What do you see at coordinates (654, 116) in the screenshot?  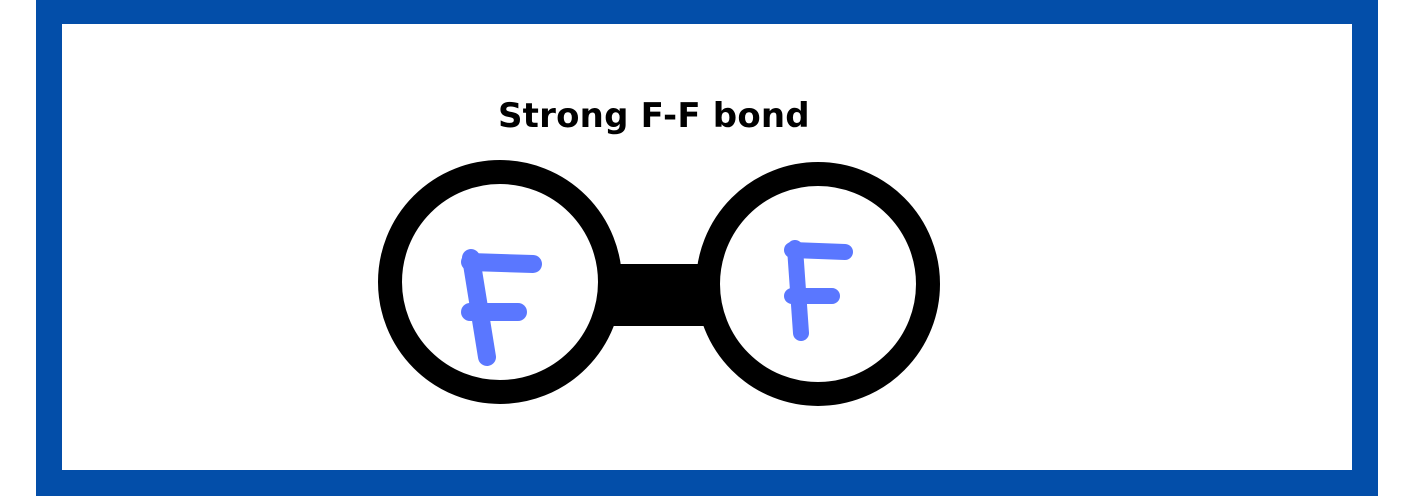 I see `diagram-title: Strong F-F bond` at bounding box center [654, 116].